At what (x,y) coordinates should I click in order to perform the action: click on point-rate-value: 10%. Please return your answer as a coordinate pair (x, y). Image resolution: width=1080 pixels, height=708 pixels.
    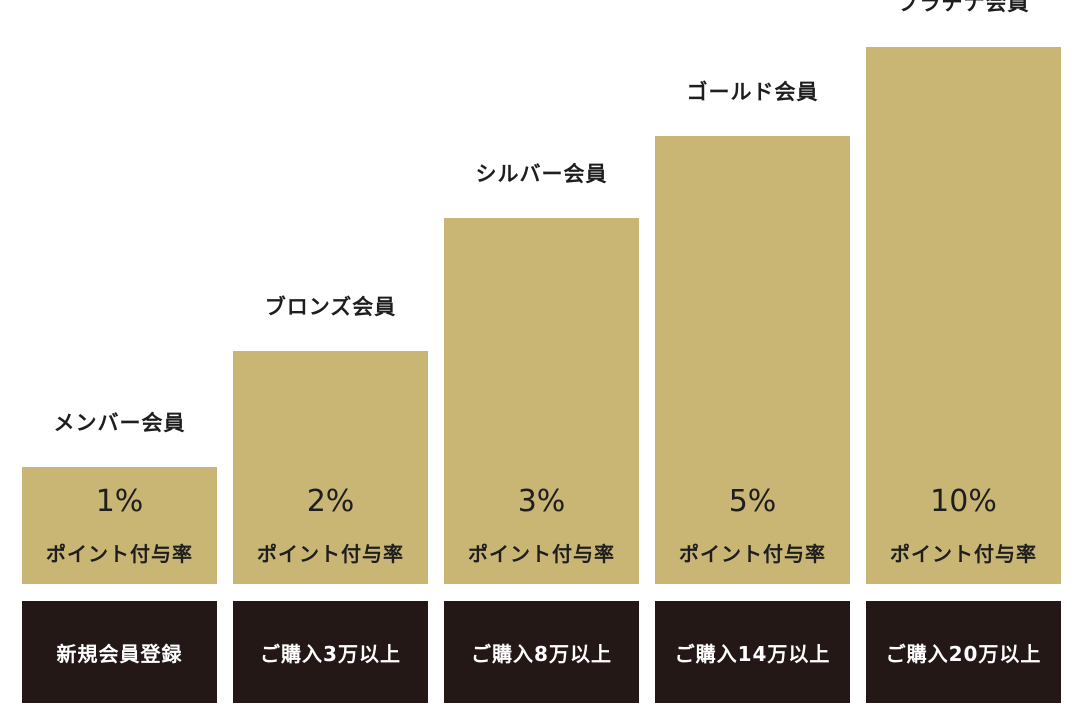
    Looking at the image, I should click on (963, 501).